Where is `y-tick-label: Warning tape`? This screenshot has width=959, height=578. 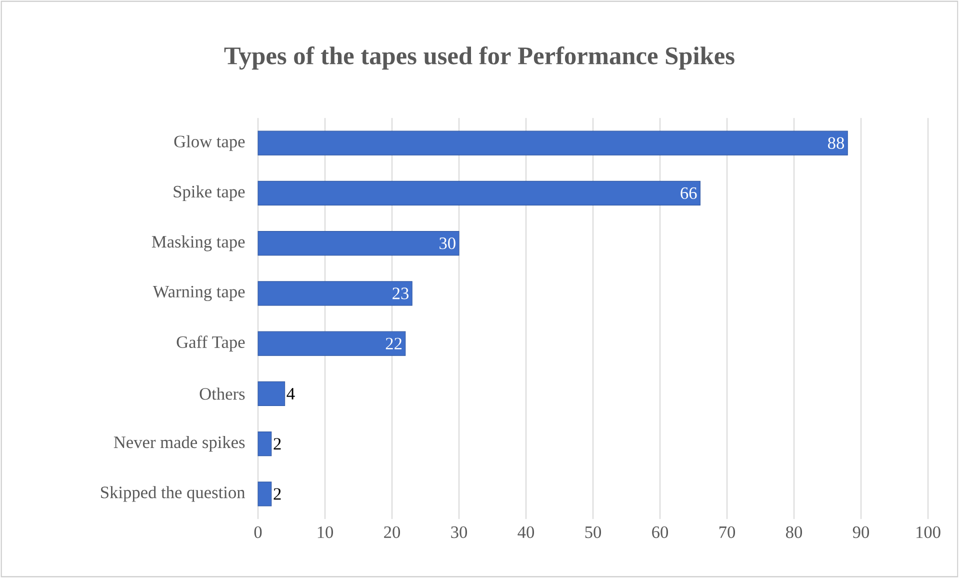 y-tick-label: Warning tape is located at coordinates (198, 294).